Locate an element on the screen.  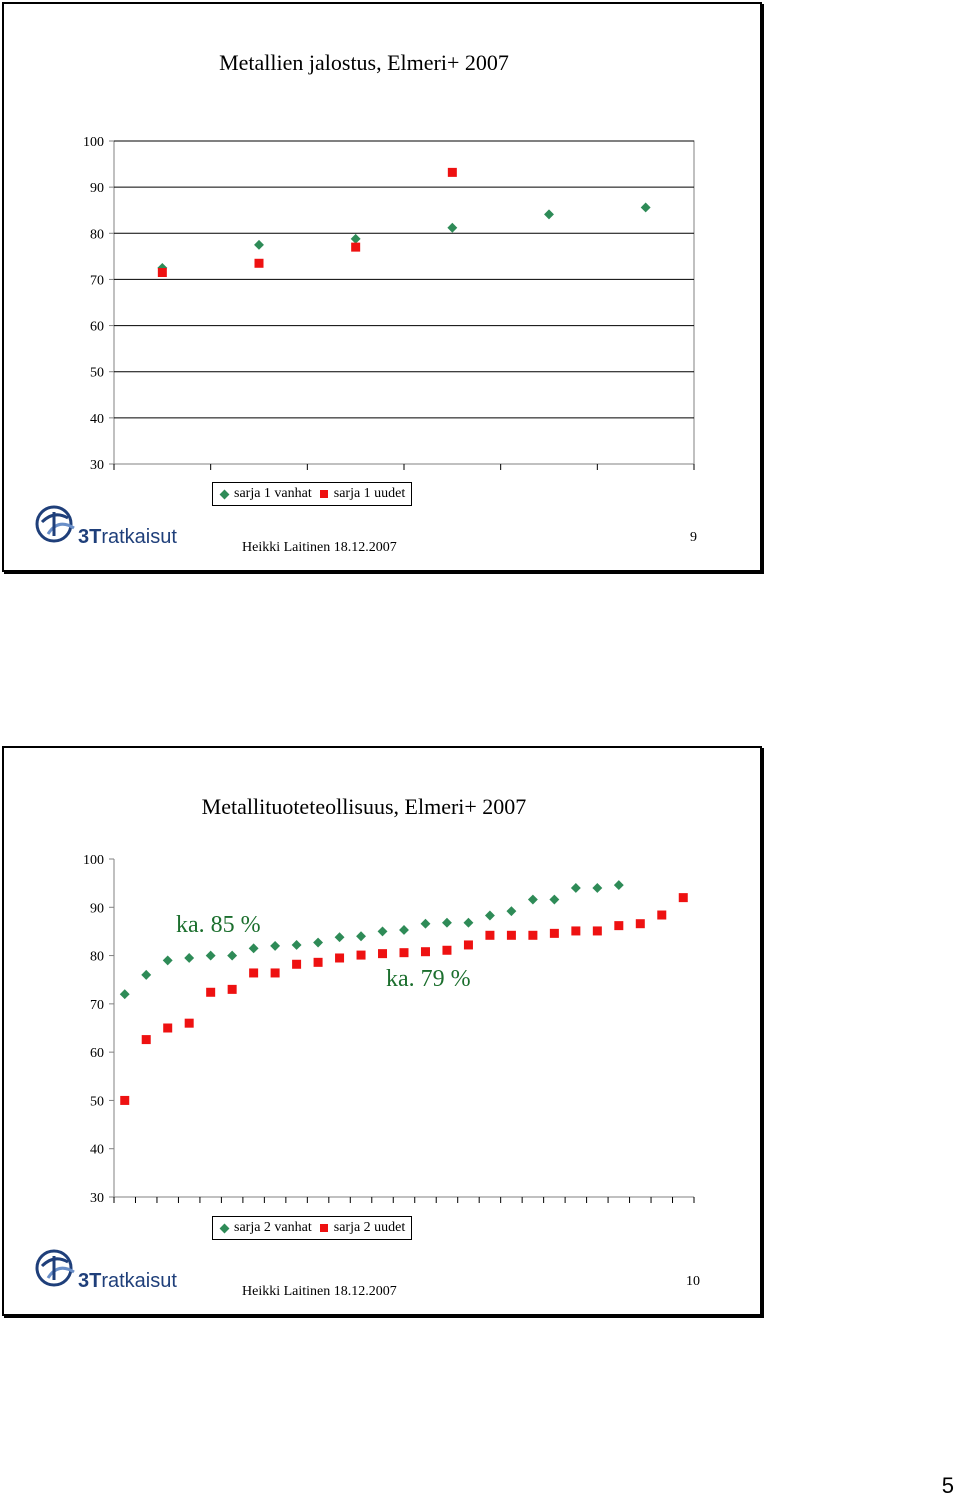
chart-legend: sarja 1 vanhat sarja 1 uudet is located at coordinates (312, 494).